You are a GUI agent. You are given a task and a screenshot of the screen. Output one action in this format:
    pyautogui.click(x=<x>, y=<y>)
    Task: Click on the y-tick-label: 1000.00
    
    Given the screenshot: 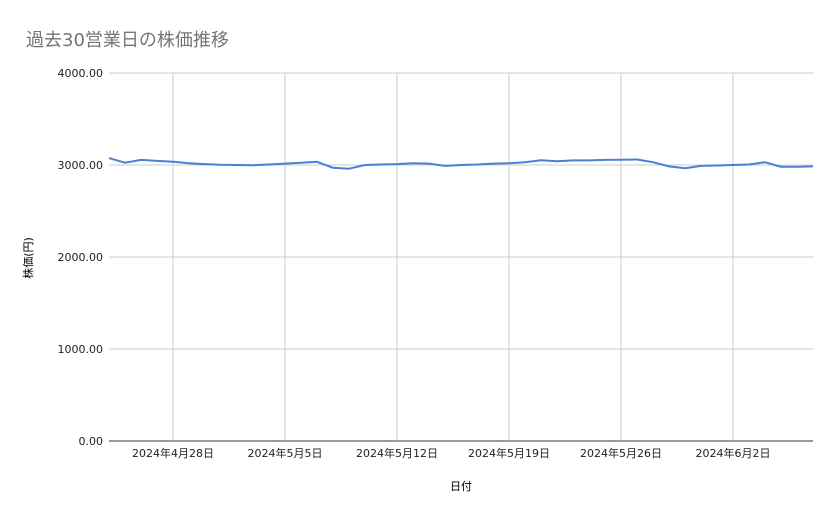 What is the action you would take?
    pyautogui.click(x=81, y=349)
    